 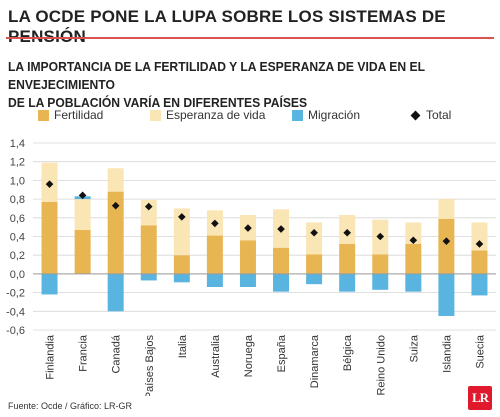 What do you see at coordinates (15, 294) in the screenshot?
I see `y-tick-label: -0,2` at bounding box center [15, 294].